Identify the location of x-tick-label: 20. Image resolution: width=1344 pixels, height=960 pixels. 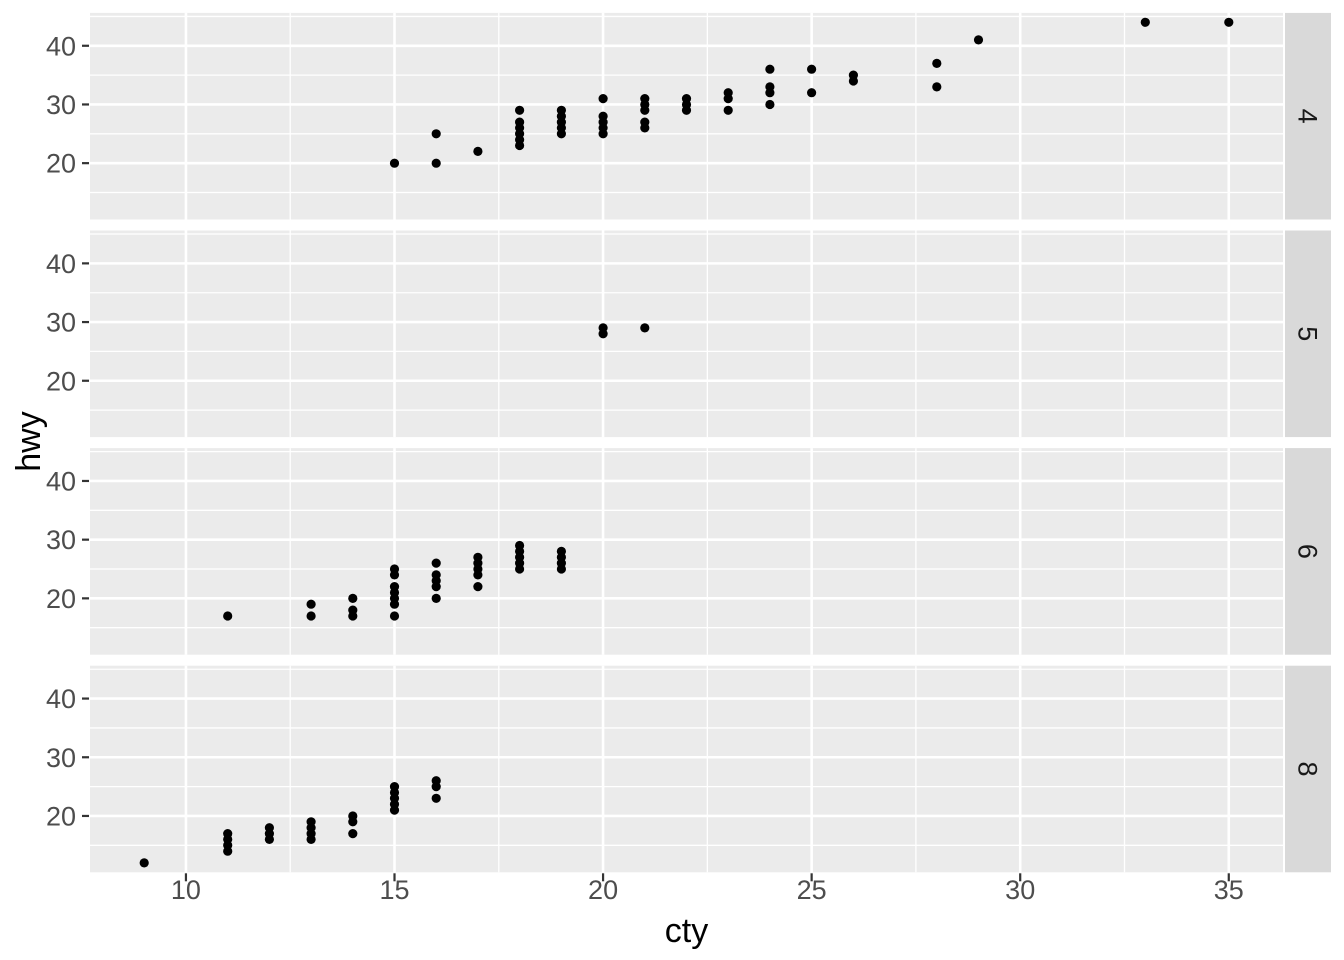
(603, 890).